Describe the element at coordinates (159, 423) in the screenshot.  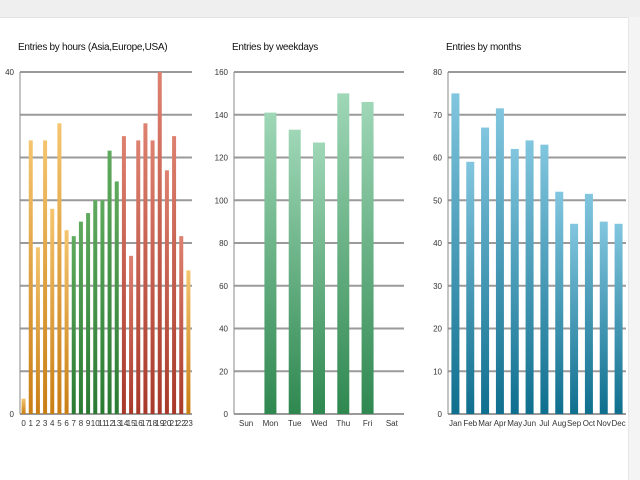
I see `x-tick-label: 19` at that location.